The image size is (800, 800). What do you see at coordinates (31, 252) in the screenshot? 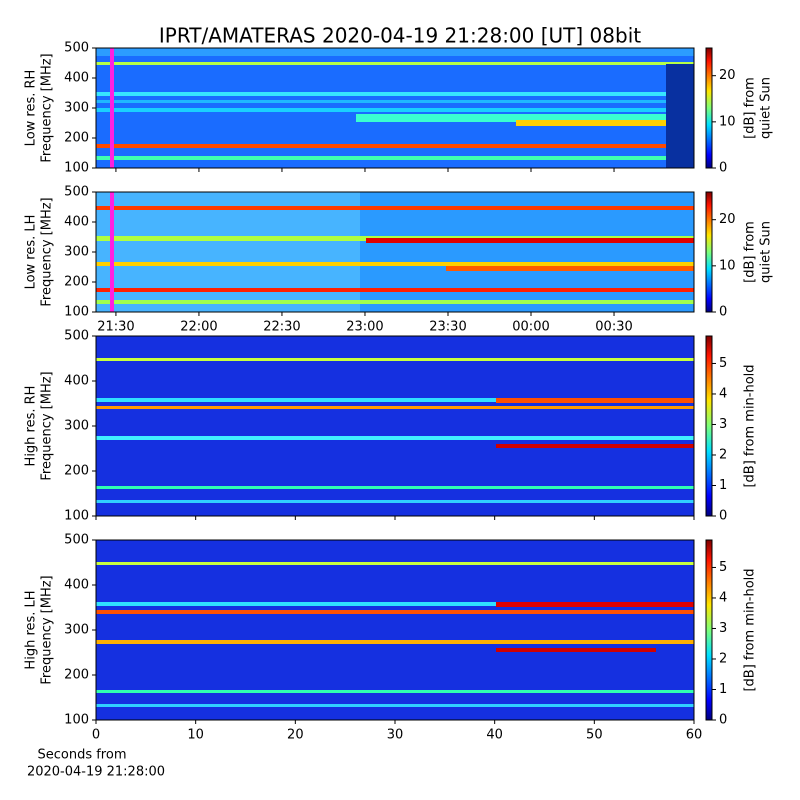
I see `y-axis-label: Low res. LH` at bounding box center [31, 252].